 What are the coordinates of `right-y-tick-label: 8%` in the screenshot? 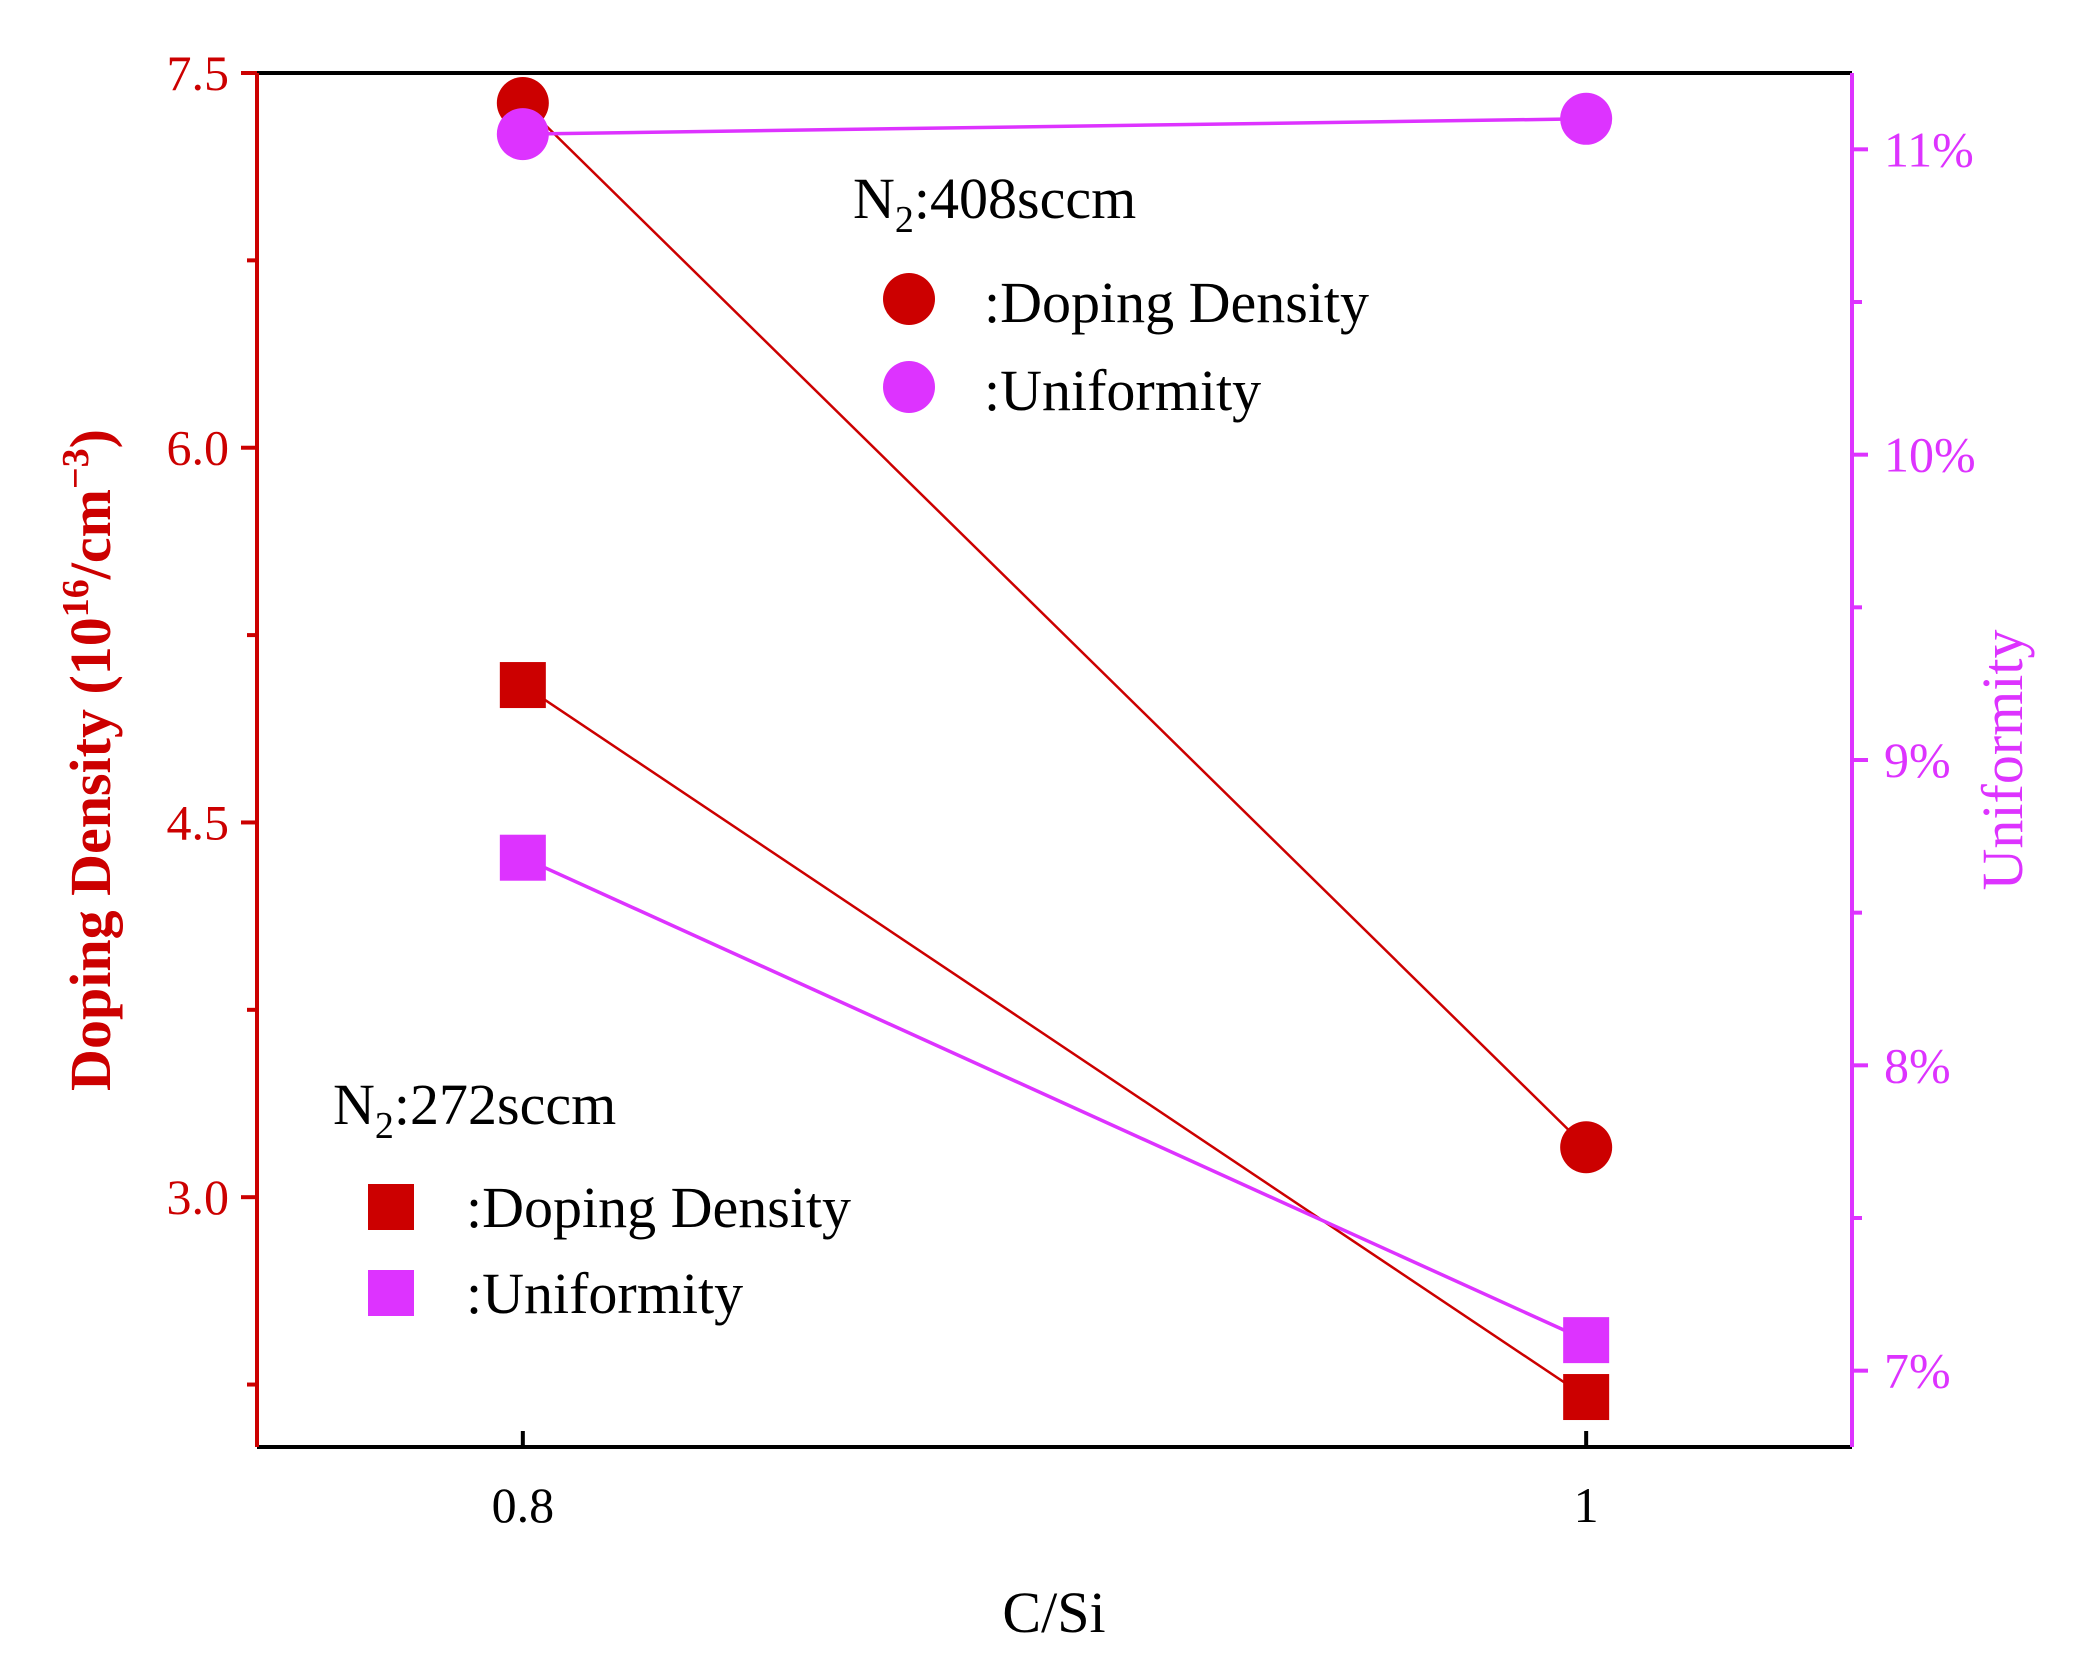 It's located at (1917, 1065).